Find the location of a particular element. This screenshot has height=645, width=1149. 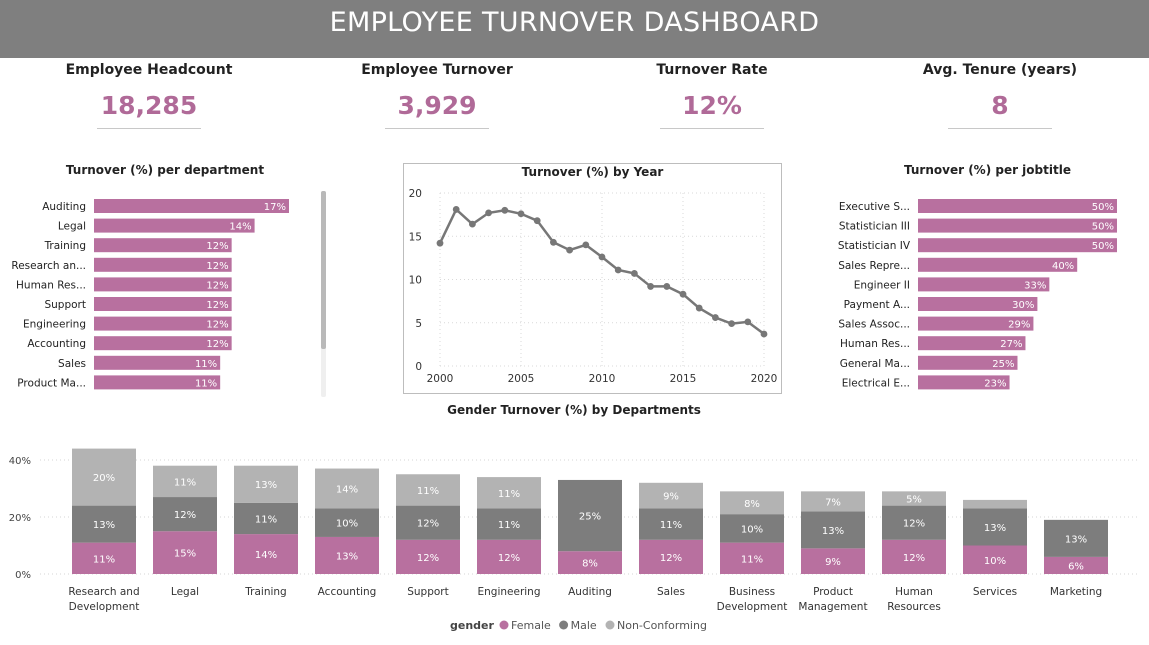

y-tick-label: 40% is located at coordinates (20, 461).